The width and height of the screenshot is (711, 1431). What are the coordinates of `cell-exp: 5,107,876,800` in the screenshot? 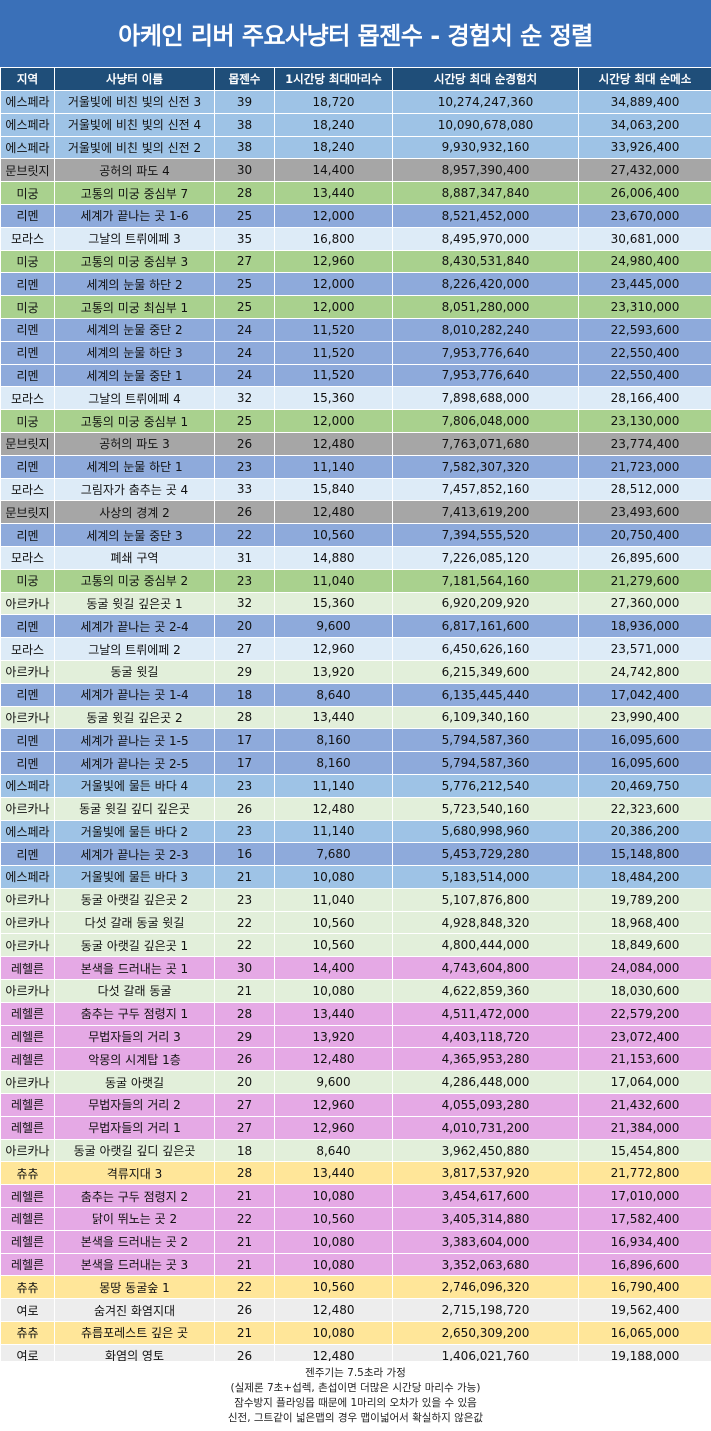 It's located at (485, 899).